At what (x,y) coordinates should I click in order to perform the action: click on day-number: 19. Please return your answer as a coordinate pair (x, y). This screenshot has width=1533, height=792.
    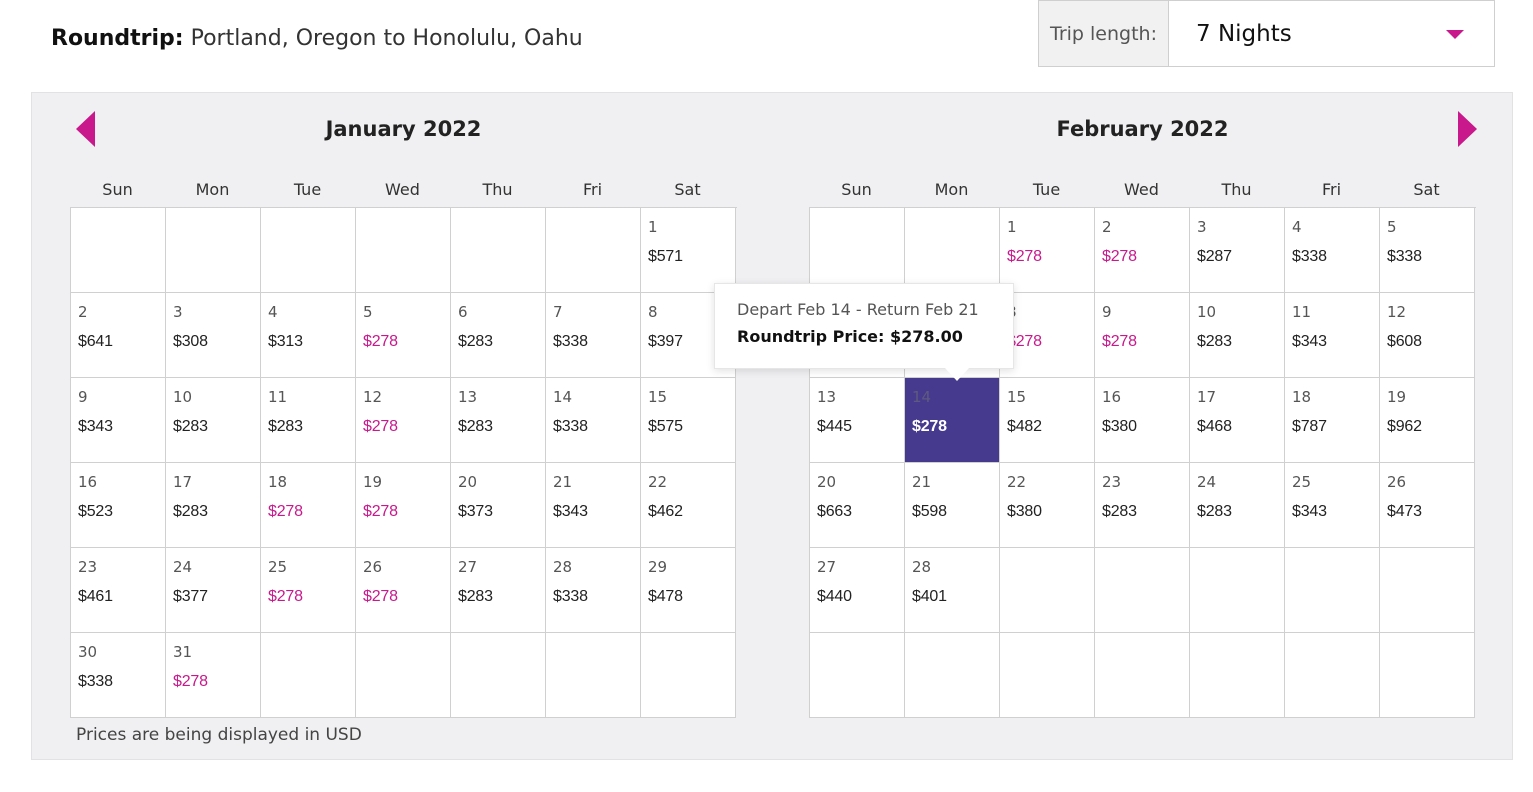
    Looking at the image, I should click on (1397, 397).